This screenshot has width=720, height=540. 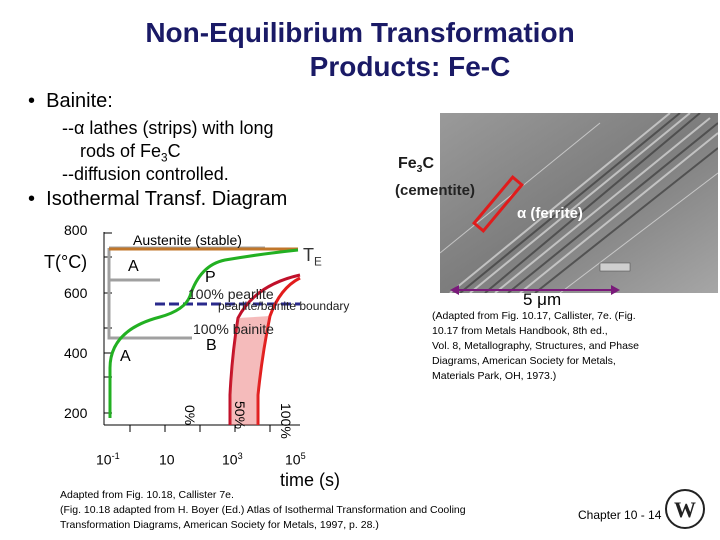 I want to click on lathes-text: lathes (strips) with long, so click(x=179, y=128).